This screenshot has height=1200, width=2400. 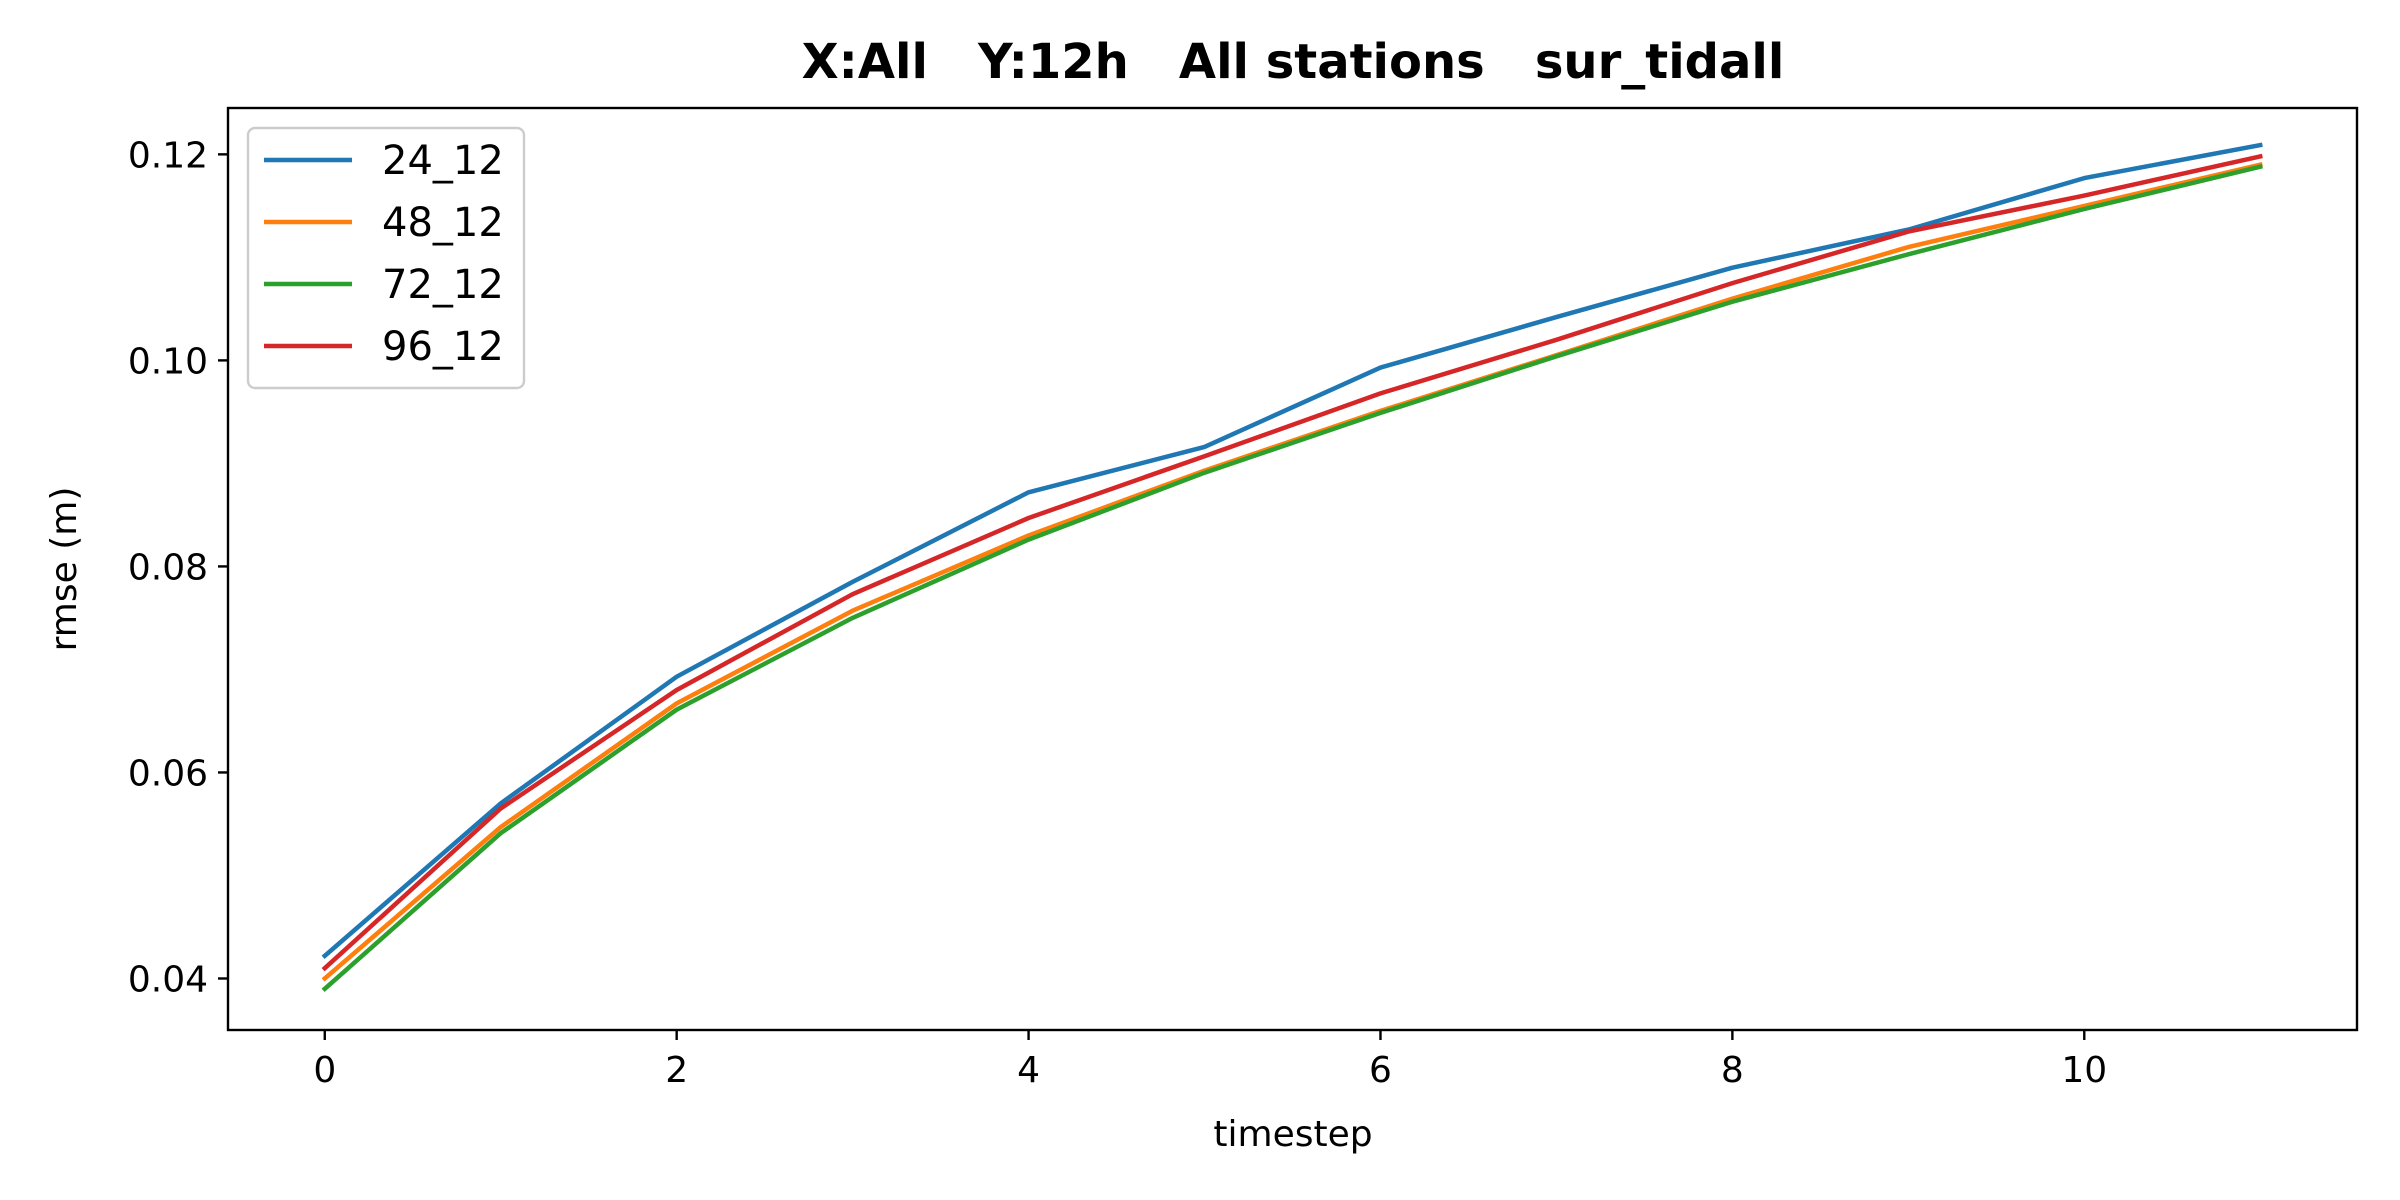 What do you see at coordinates (1292, 1134) in the screenshot?
I see `x-axis-label: timestep` at bounding box center [1292, 1134].